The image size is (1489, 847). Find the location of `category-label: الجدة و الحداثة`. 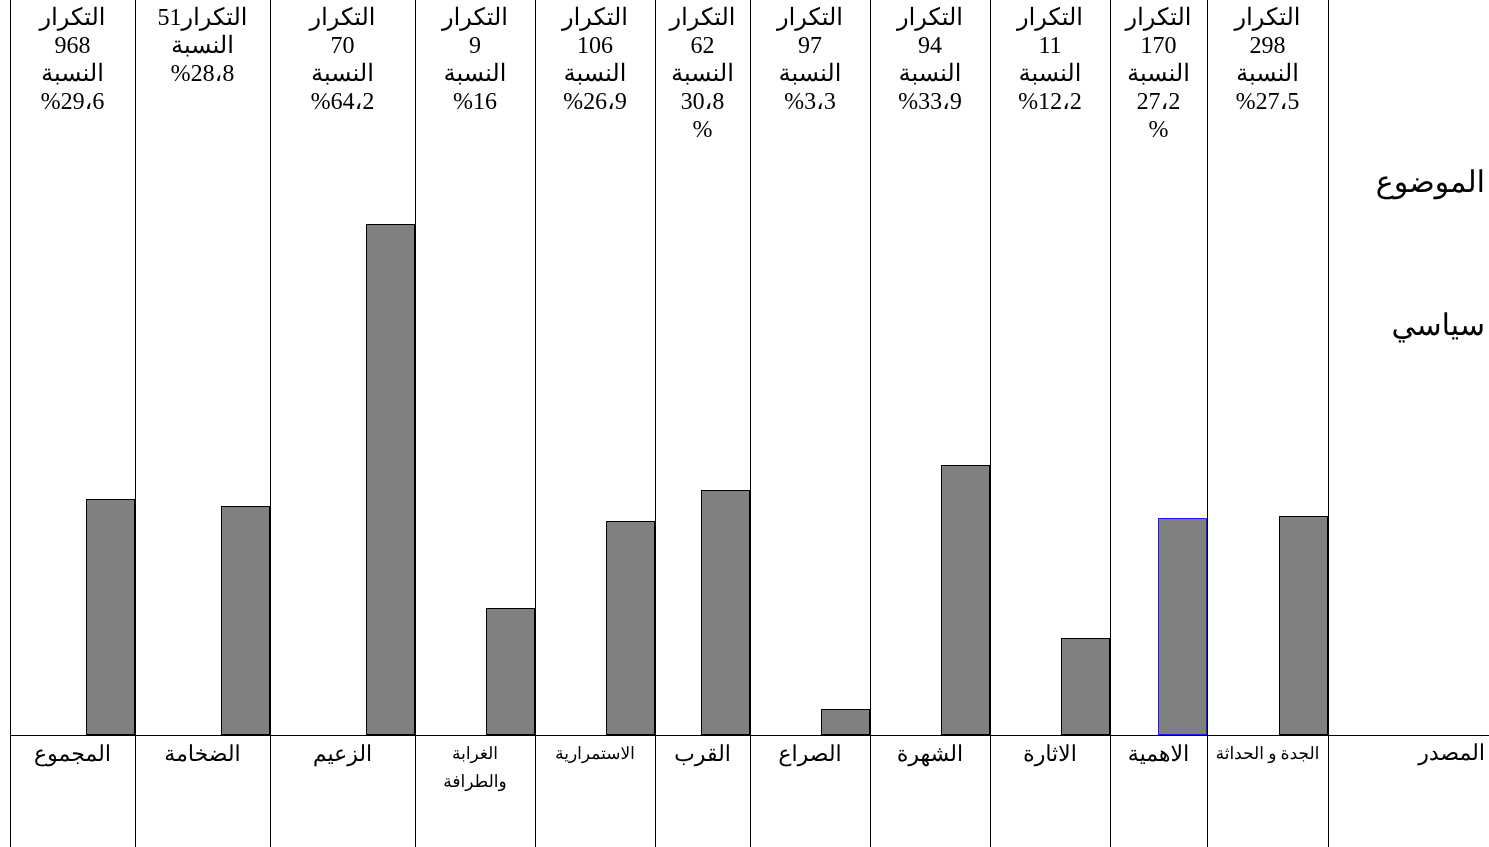

category-label: الجدة و الحداثة is located at coordinates (1267, 753).